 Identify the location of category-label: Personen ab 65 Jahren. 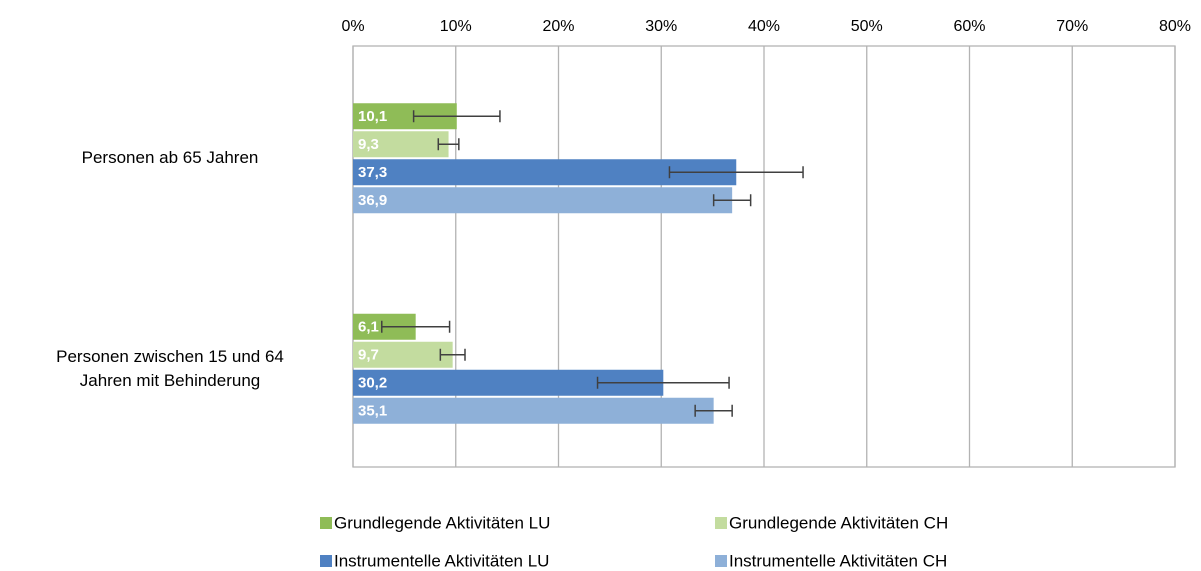
(170, 158).